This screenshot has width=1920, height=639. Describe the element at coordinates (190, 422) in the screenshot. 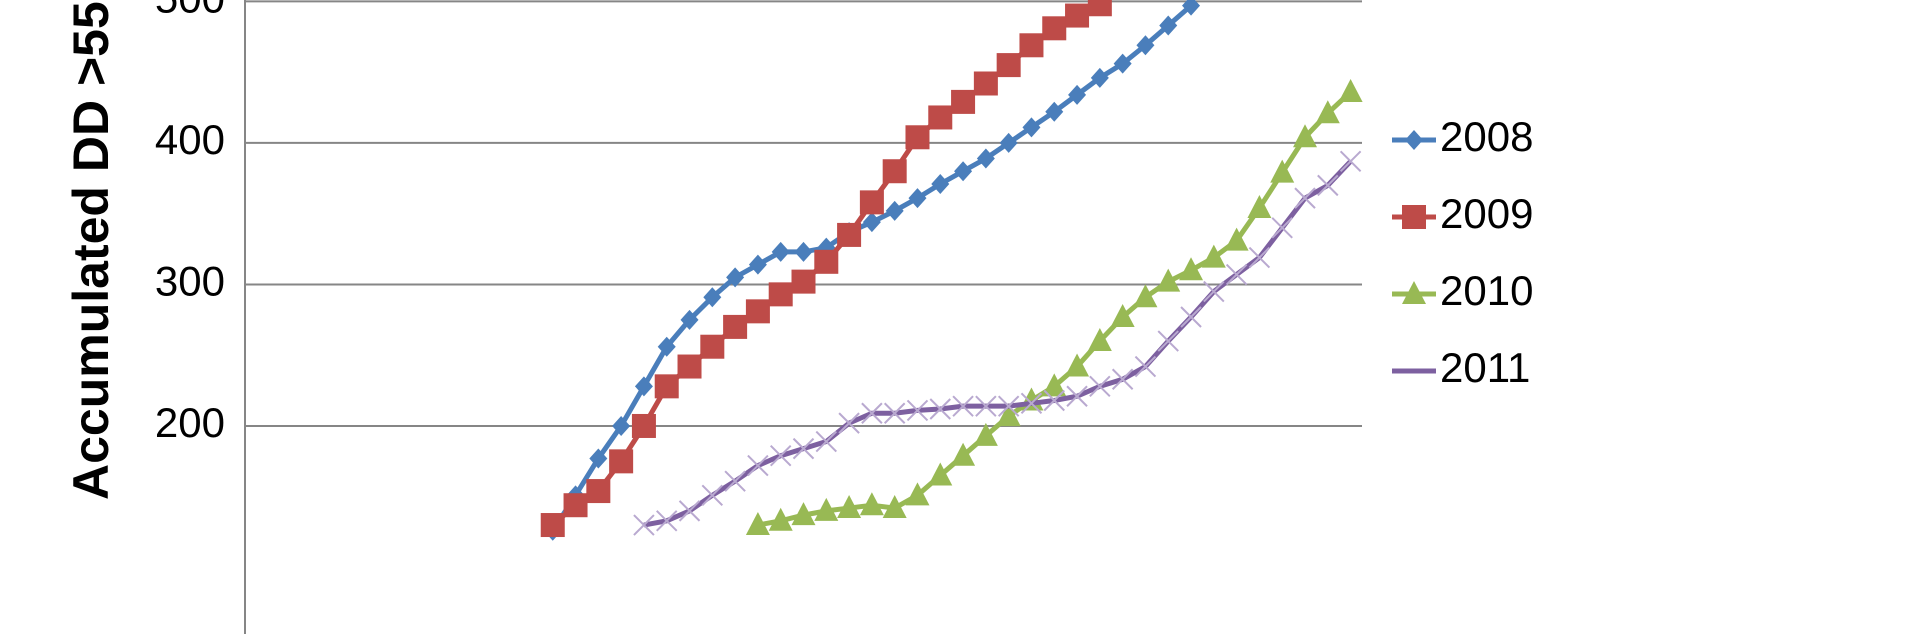

I see `y-tick-label: 200` at that location.